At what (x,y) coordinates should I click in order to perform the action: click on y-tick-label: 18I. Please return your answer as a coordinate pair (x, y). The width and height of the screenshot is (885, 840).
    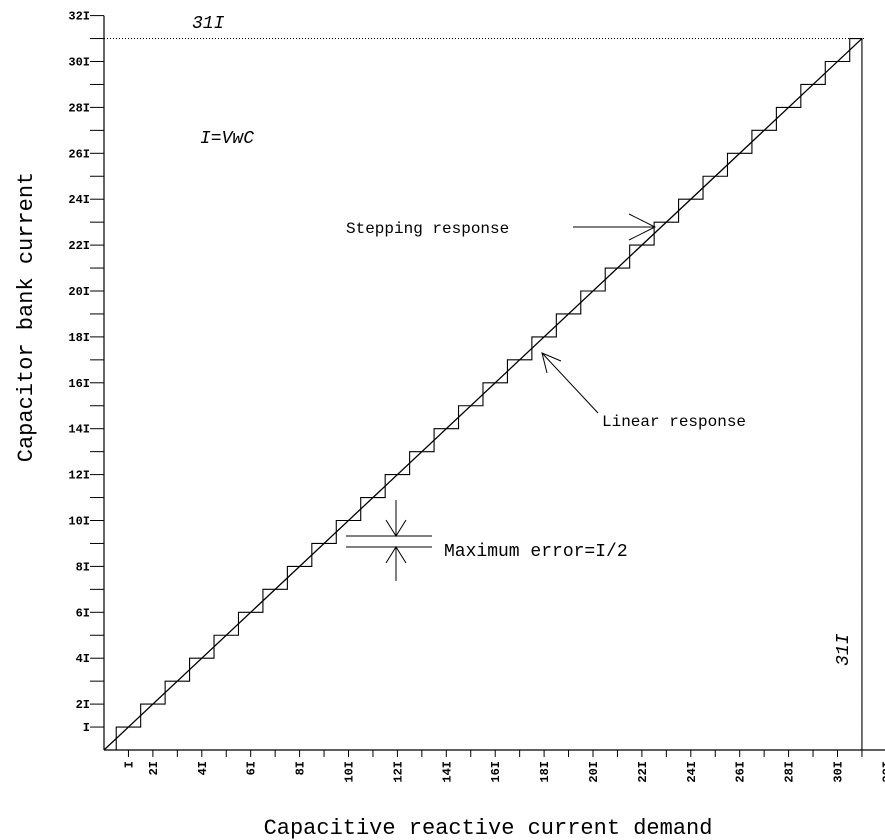
    Looking at the image, I should click on (79, 338).